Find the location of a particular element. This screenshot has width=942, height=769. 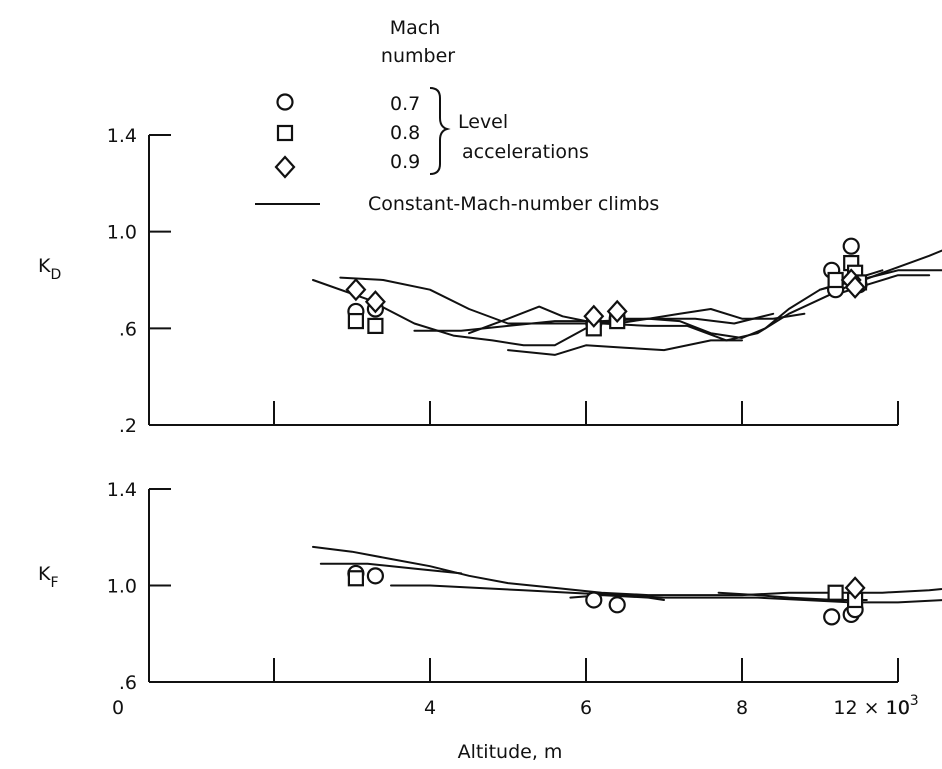

kd-ylabel-main: K is located at coordinates (44, 266).